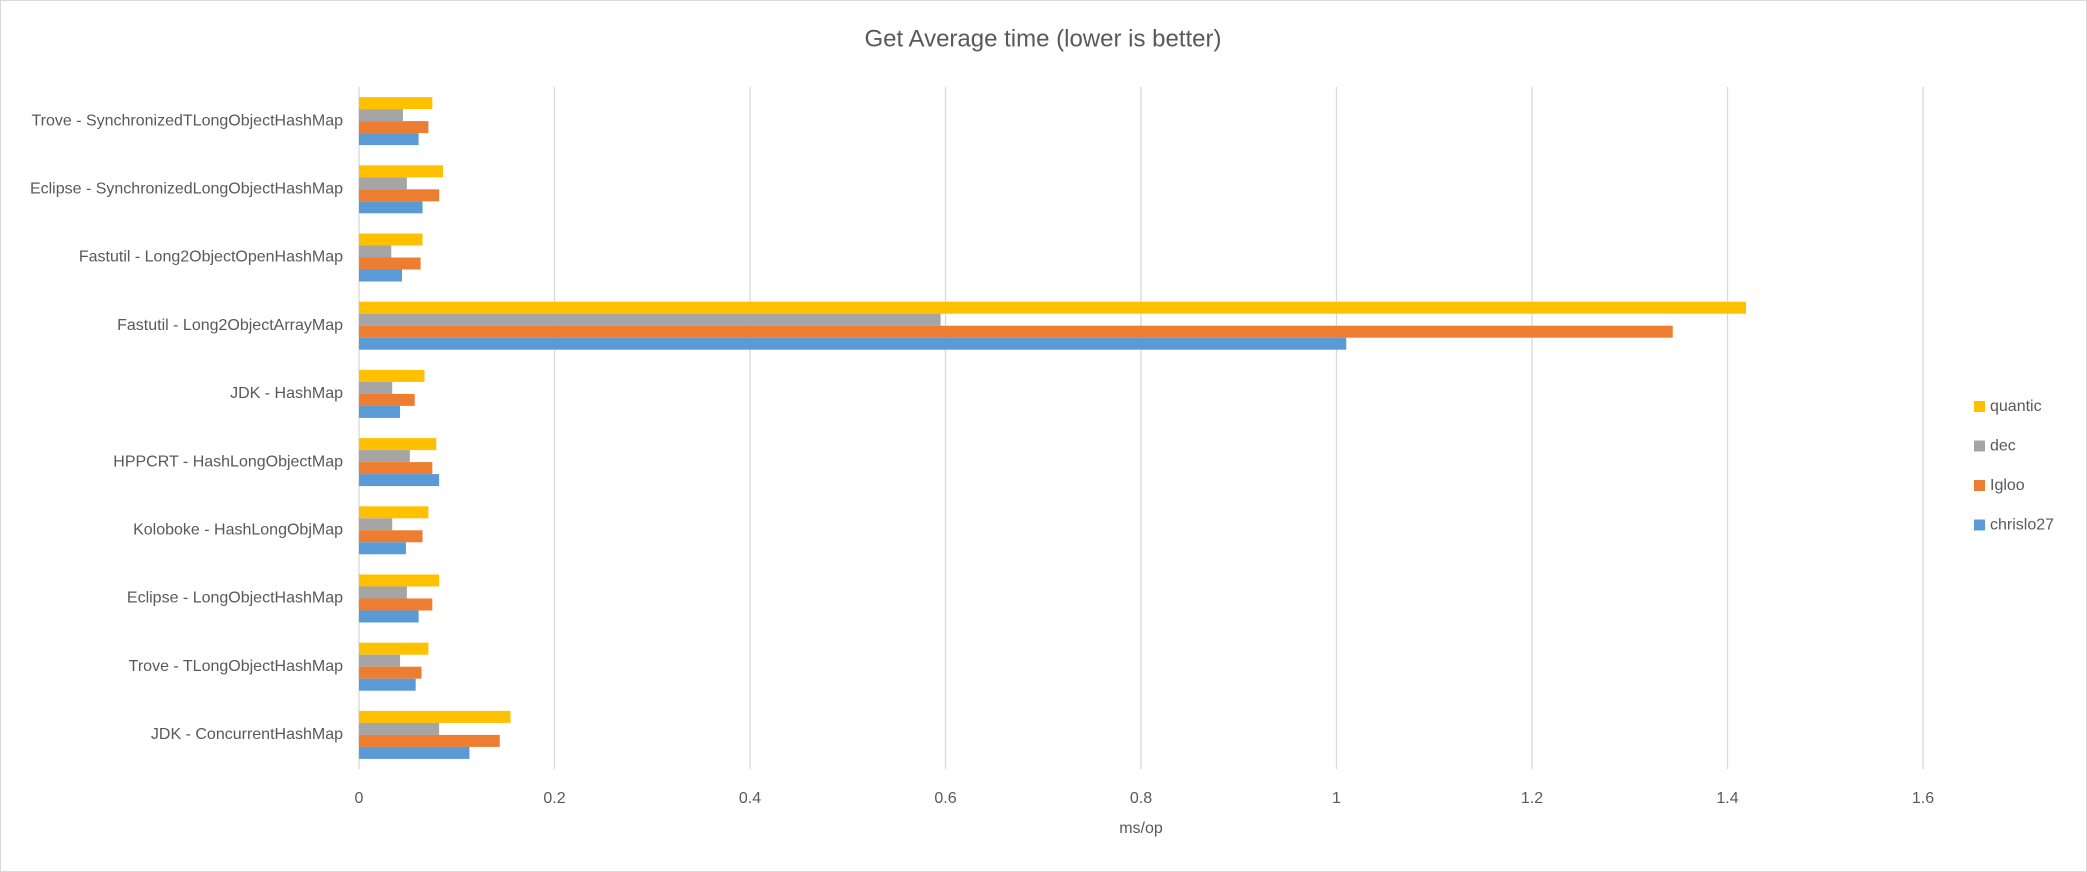  I want to click on x-tick-label: 0, so click(359, 798).